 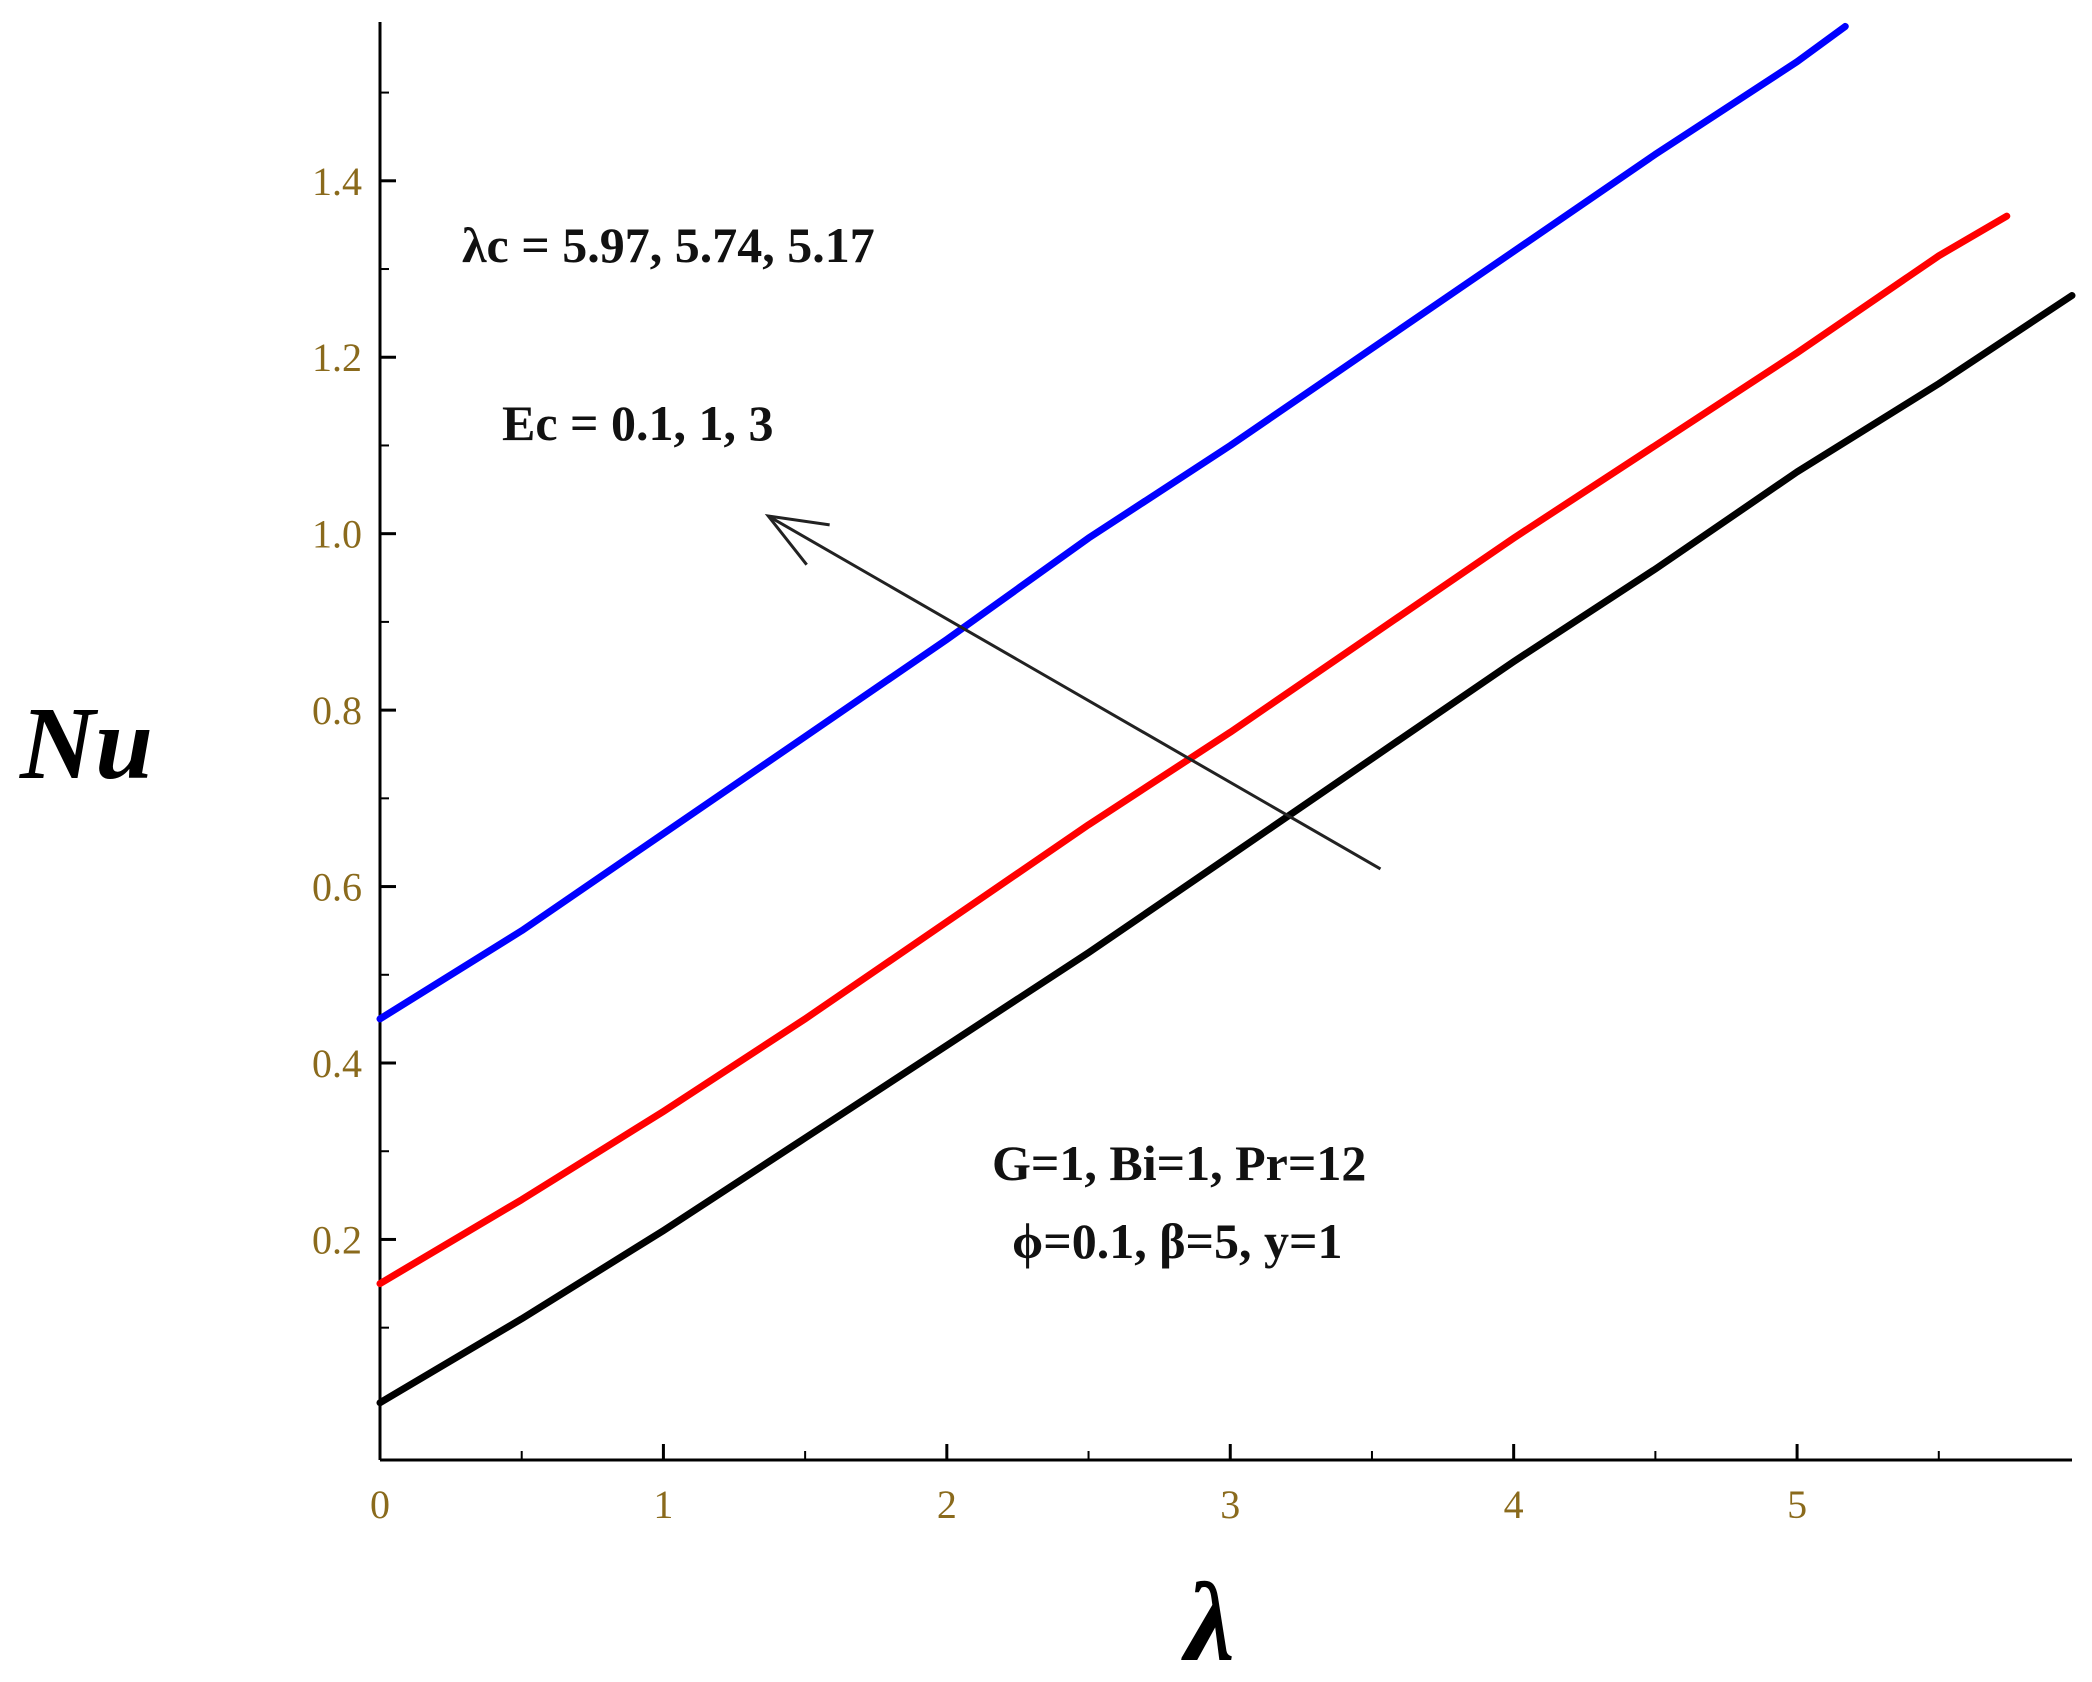 What do you see at coordinates (797, 540) in the screenshot?
I see `annotation-arrow-head` at bounding box center [797, 540].